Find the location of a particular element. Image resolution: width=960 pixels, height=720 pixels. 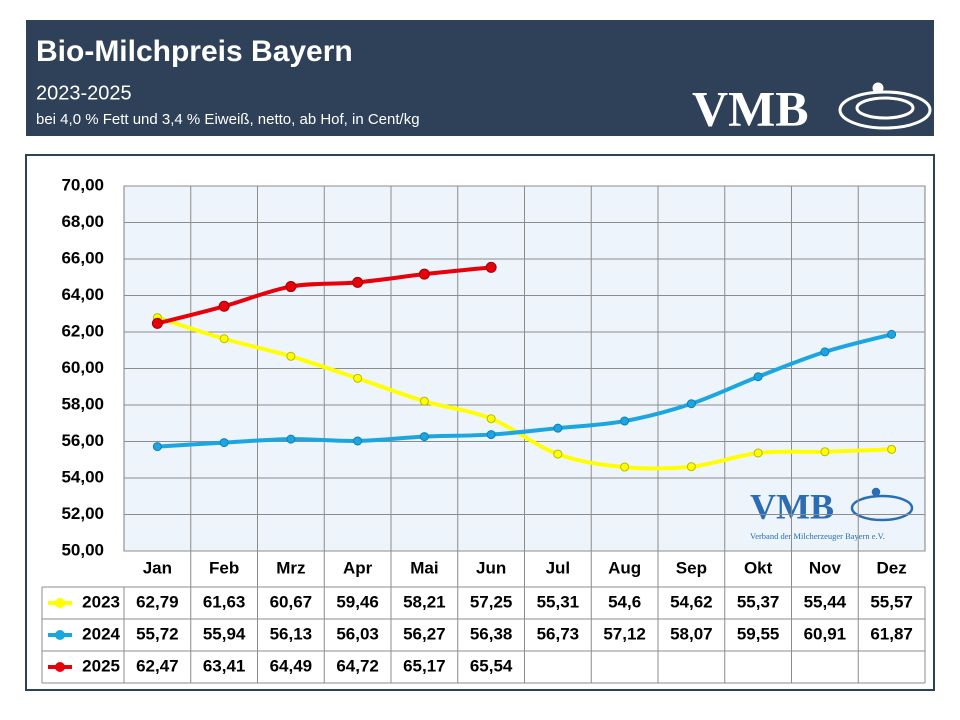

y-tick-label: 62,00 is located at coordinates (82, 330).